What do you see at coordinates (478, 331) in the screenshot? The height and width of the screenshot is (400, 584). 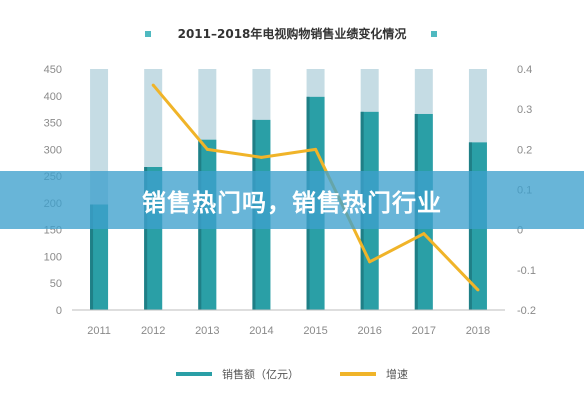 I see `x-tick-label: 2018` at bounding box center [478, 331].